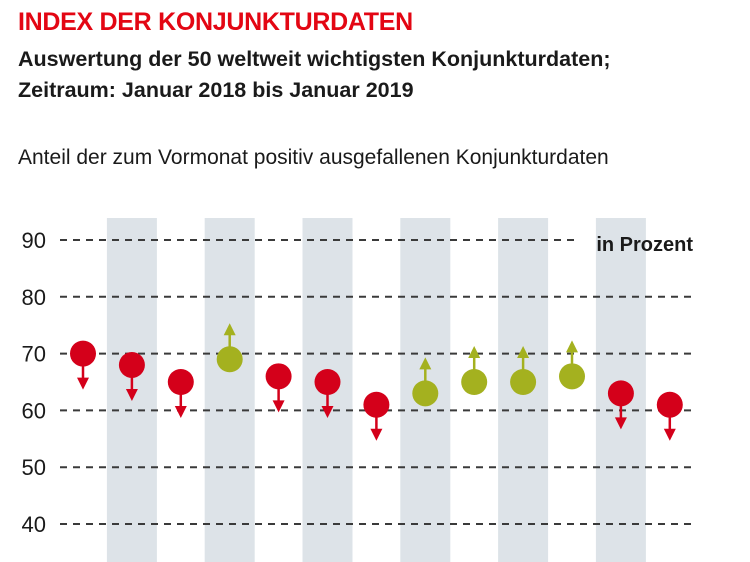 This screenshot has height=562, width=750. What do you see at coordinates (229, 390) in the screenshot?
I see `background-band` at bounding box center [229, 390].